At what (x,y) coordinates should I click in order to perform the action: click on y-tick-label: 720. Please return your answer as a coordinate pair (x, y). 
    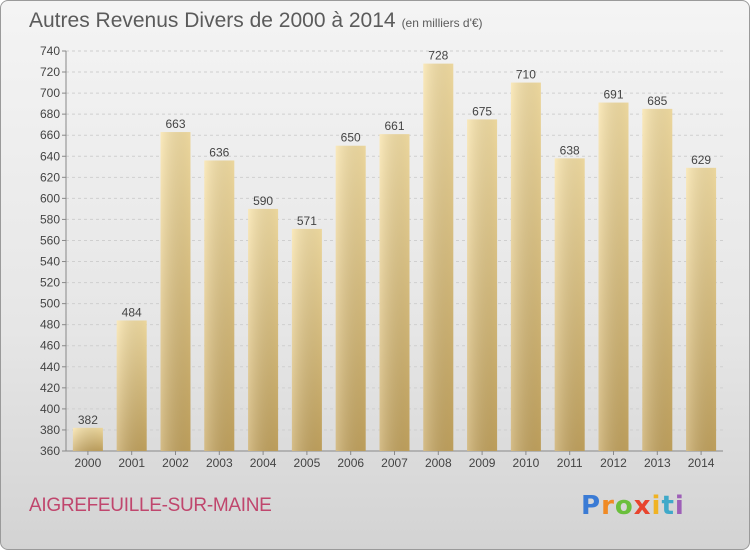
    Looking at the image, I should click on (50, 72).